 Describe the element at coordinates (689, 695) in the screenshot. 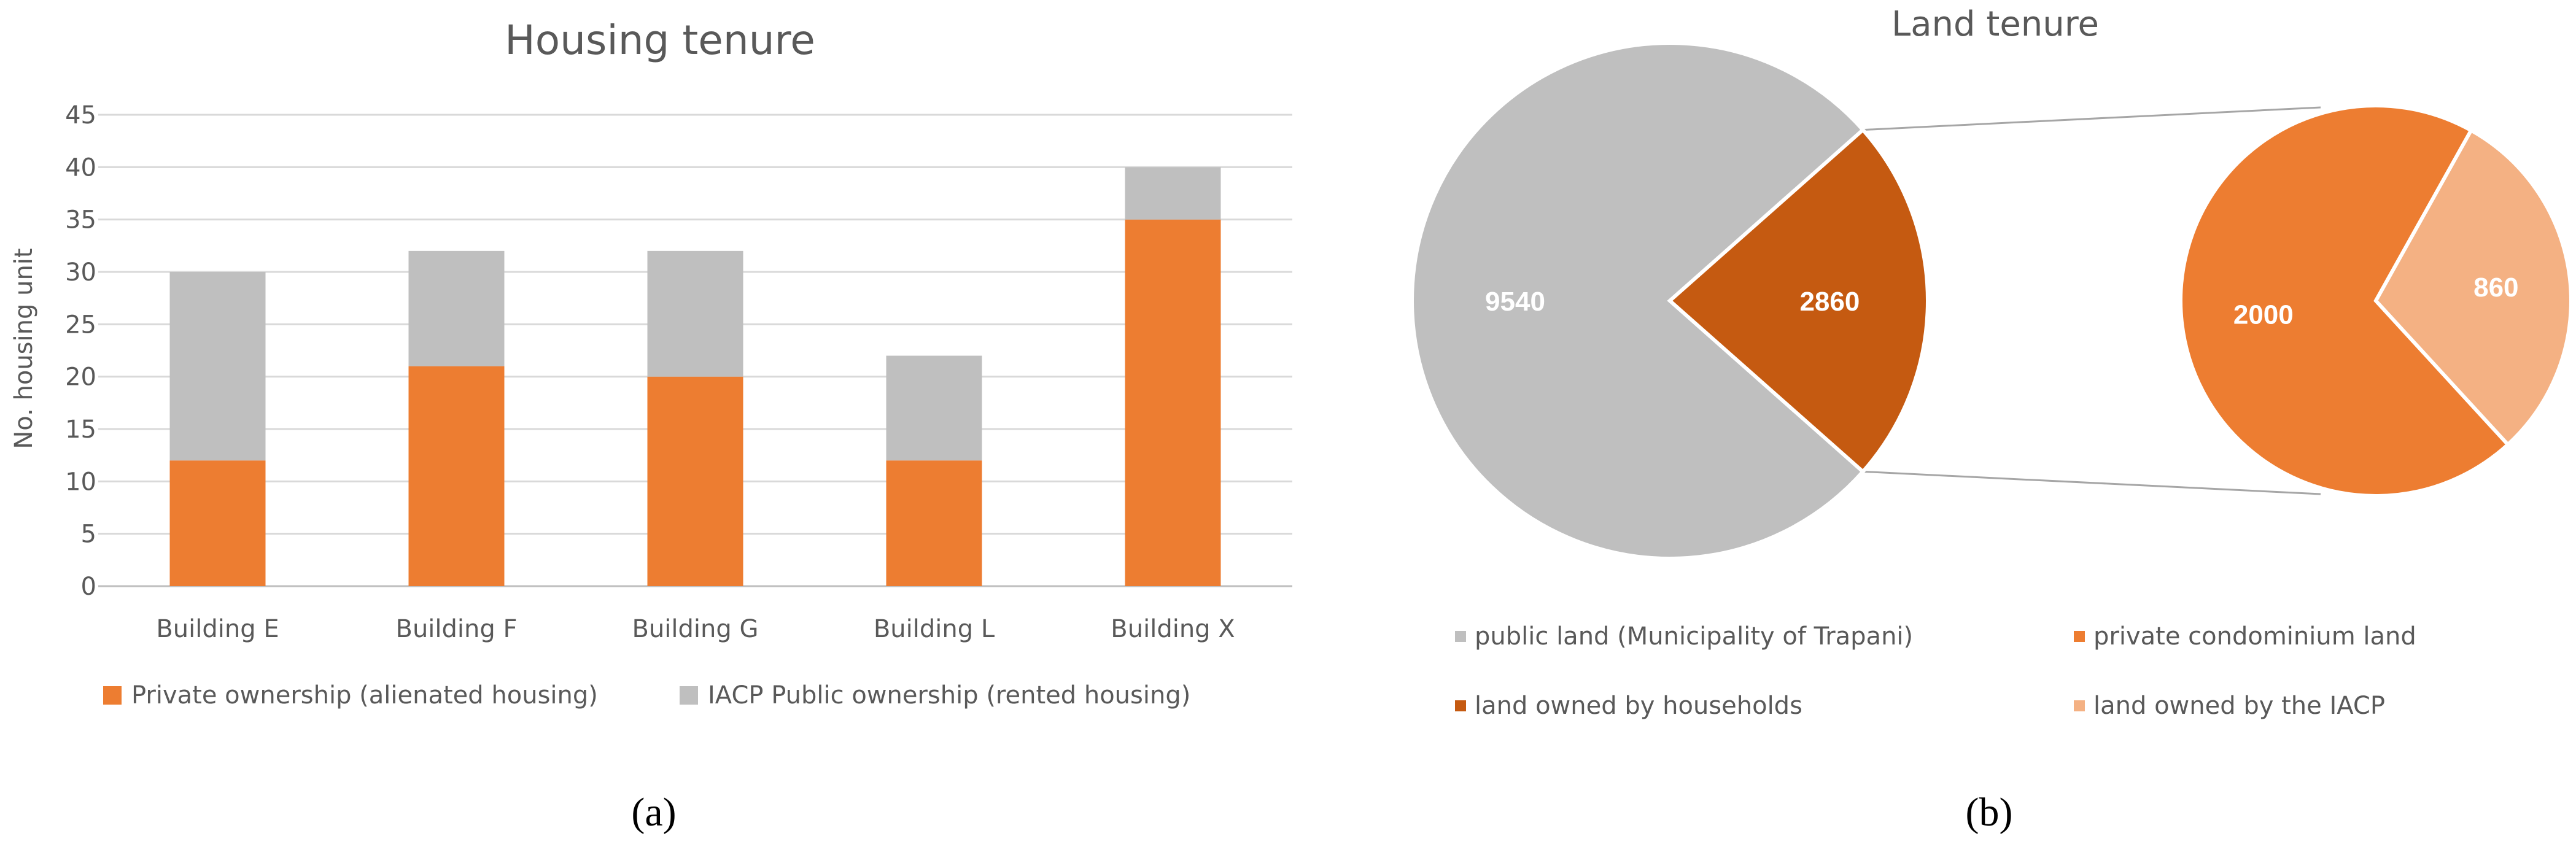

I see `legend-swatch-iacp` at that location.